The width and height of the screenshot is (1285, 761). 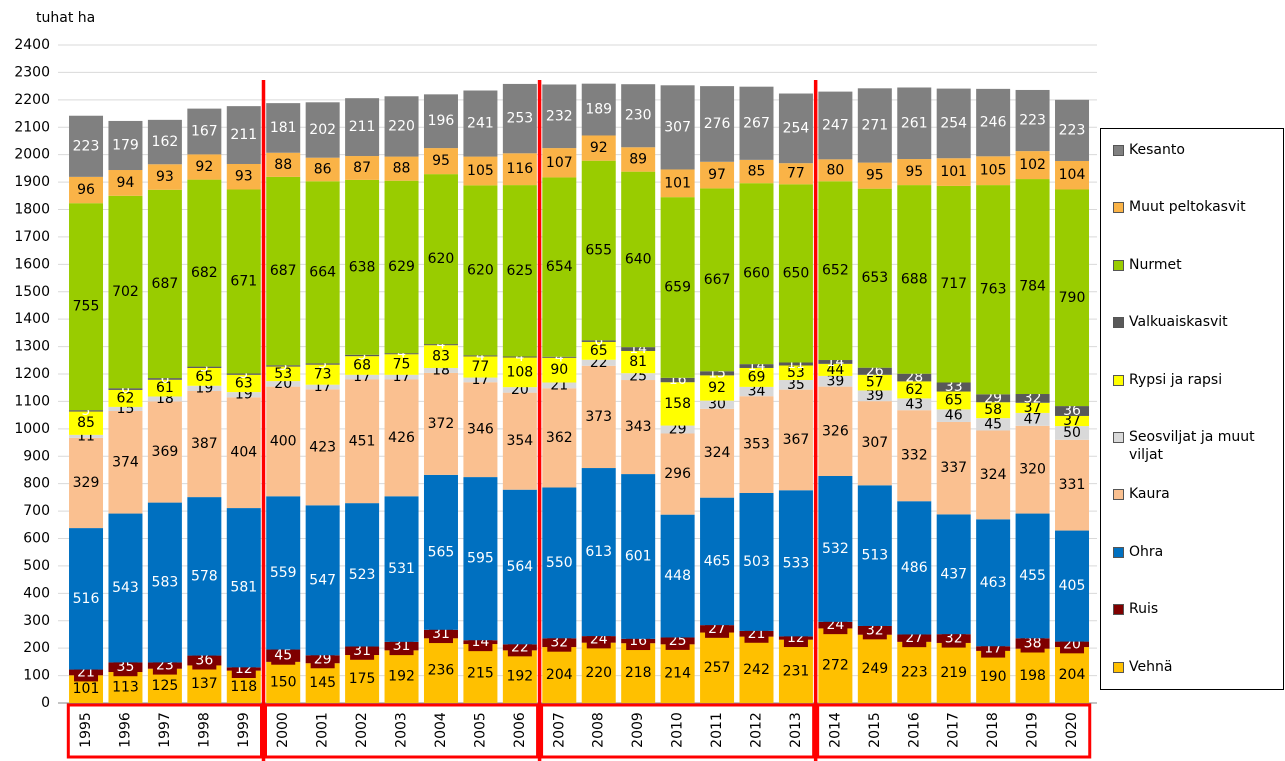 What do you see at coordinates (757, 172) in the screenshot?
I see `value-label: 85` at bounding box center [757, 172].